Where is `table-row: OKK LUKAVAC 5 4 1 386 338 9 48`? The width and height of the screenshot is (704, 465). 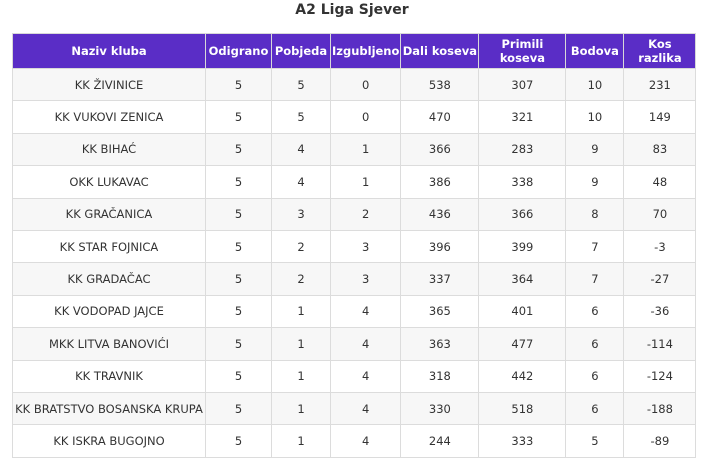 table-row: OKK LUKAVAC 5 4 1 386 338 9 48 is located at coordinates (354, 182).